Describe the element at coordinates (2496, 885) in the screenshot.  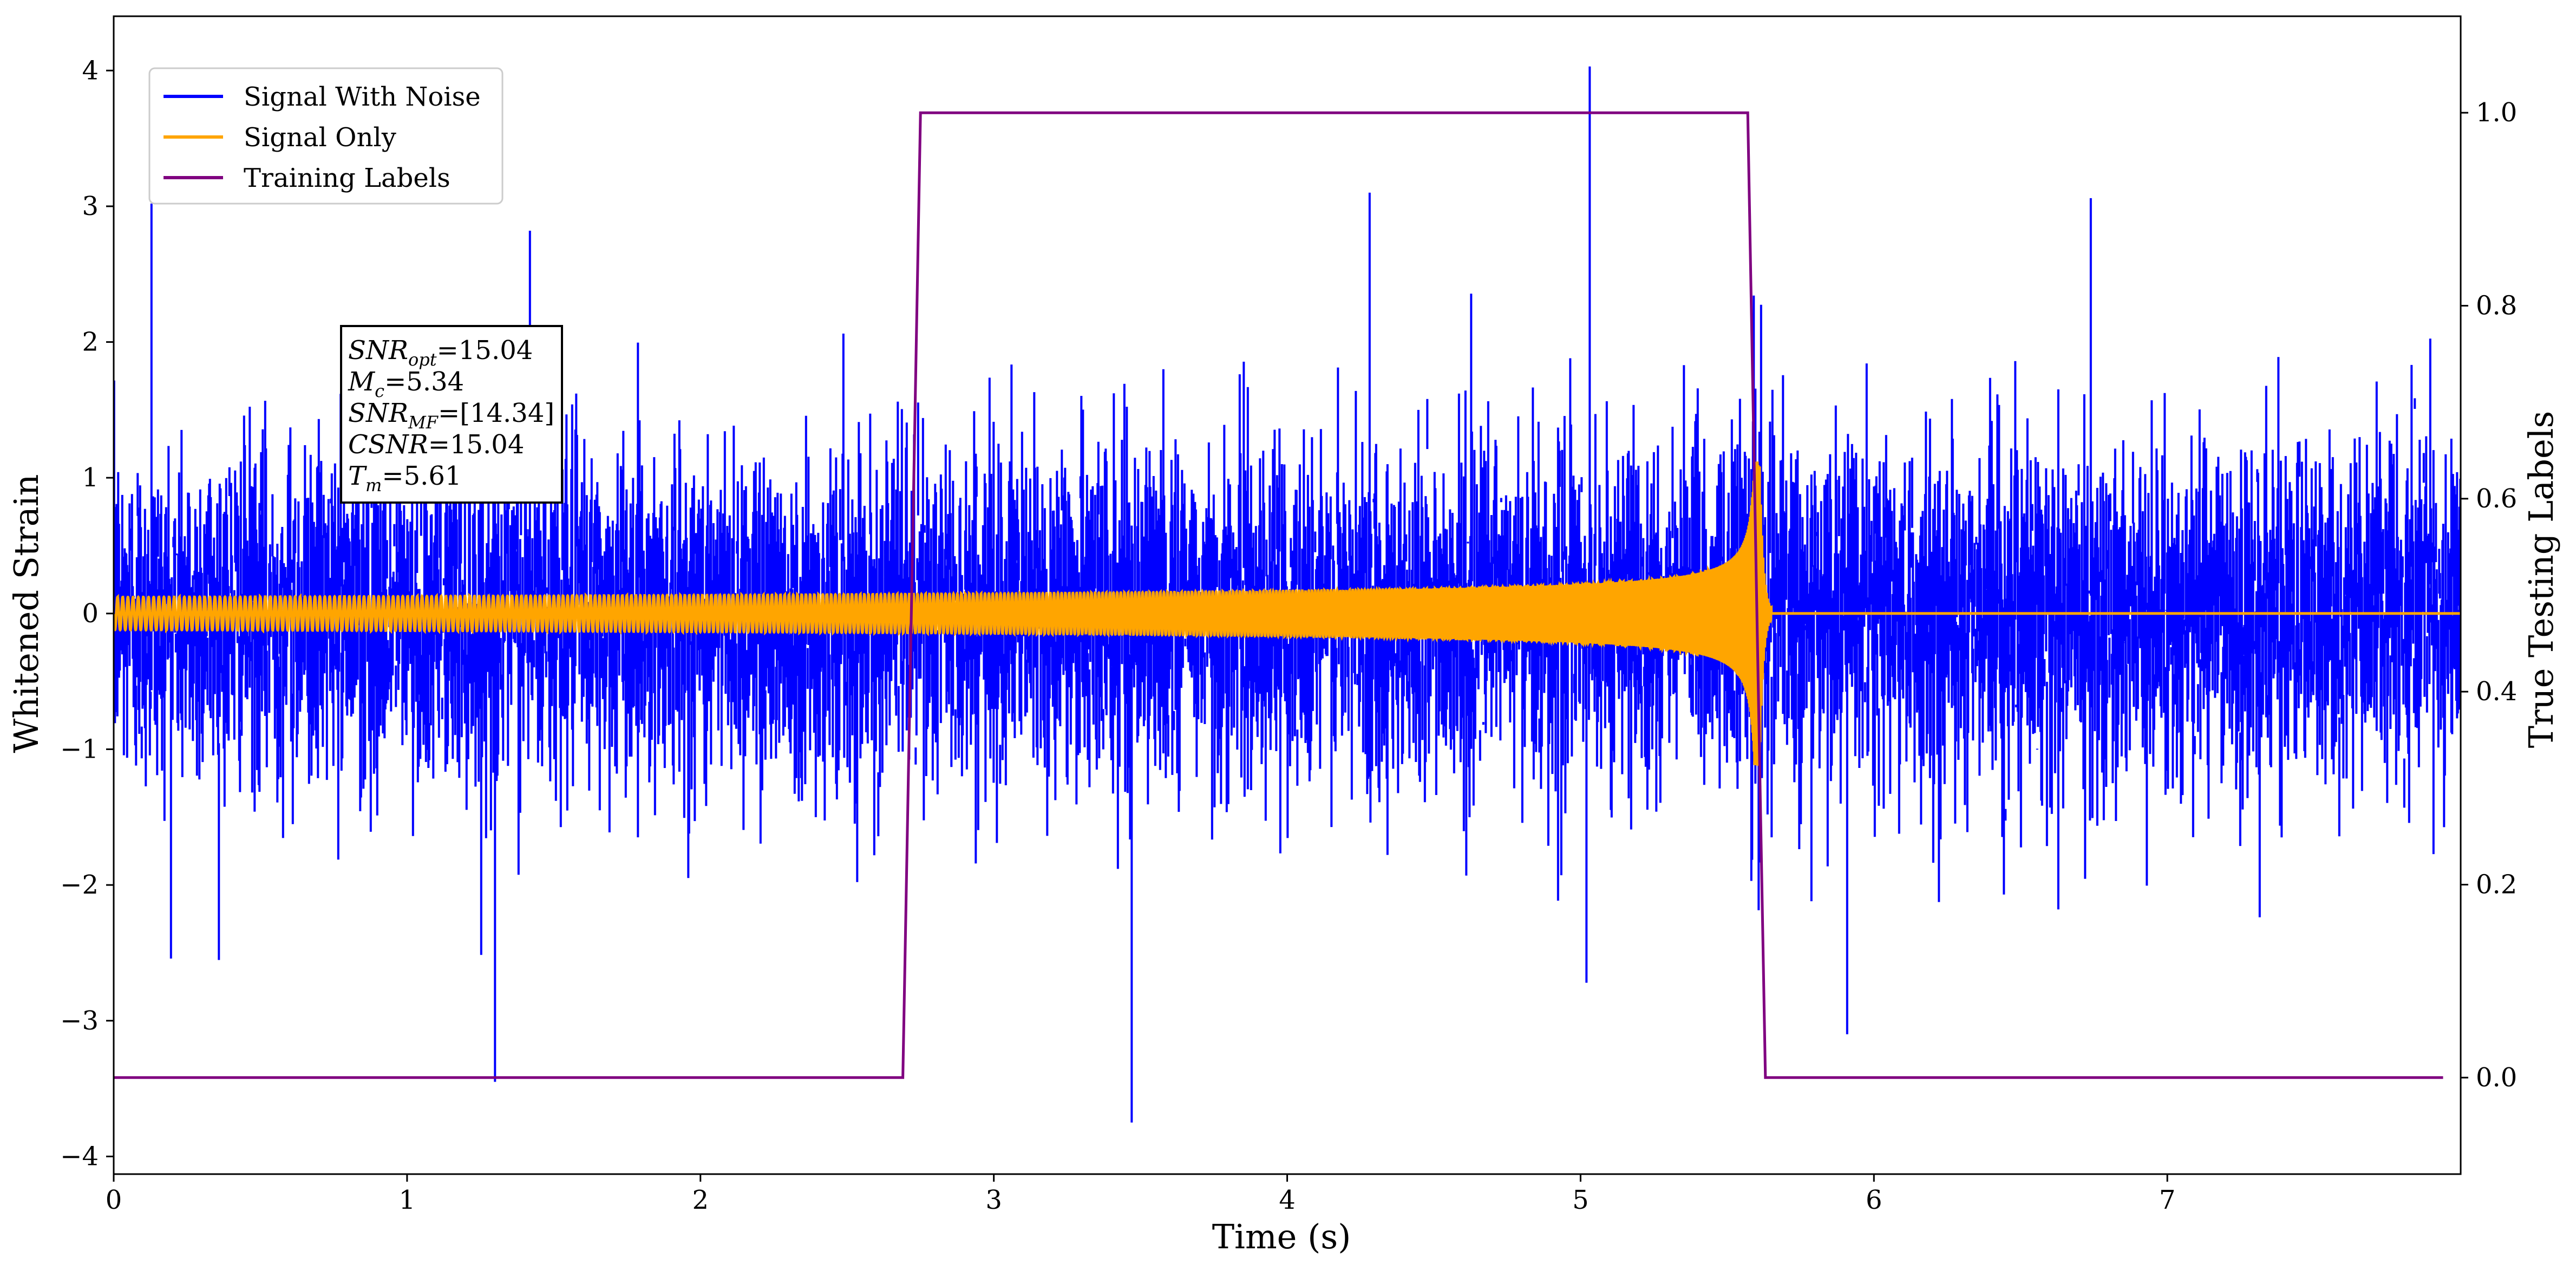
I see `y-right-tick-label: 0.2` at that location.